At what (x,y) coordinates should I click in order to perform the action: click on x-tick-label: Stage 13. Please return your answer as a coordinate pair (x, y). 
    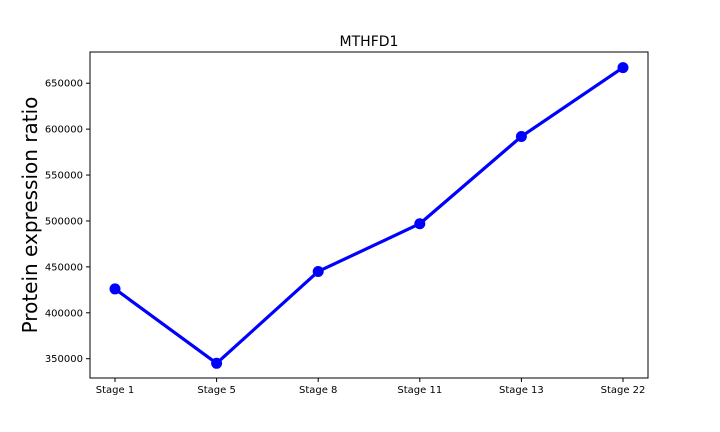
    Looking at the image, I should click on (521, 390).